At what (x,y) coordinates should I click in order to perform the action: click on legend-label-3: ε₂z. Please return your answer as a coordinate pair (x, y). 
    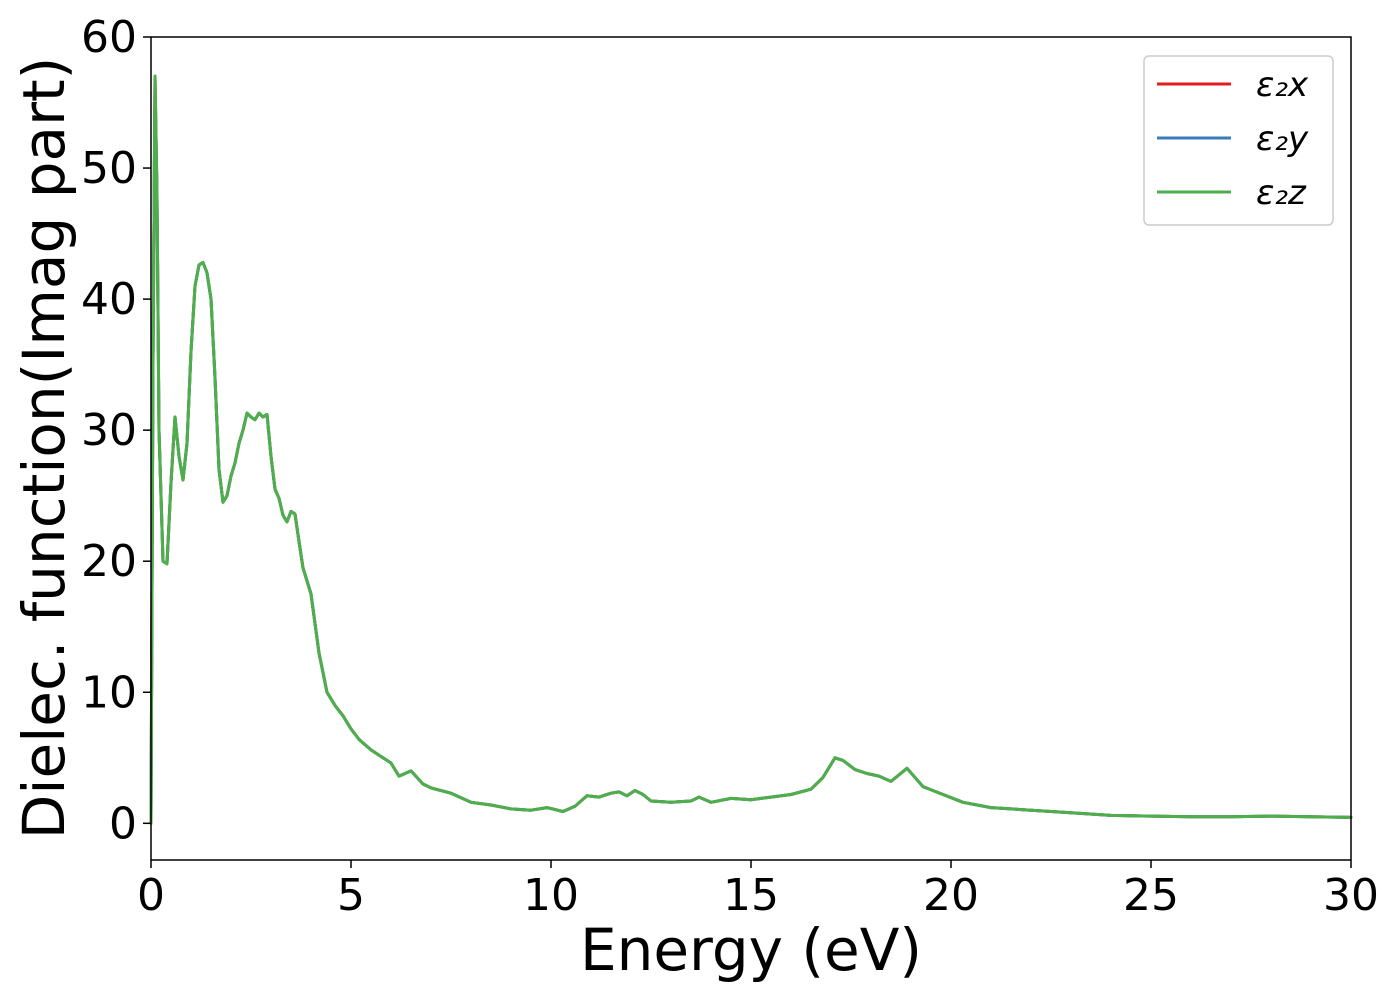
    Looking at the image, I should click on (1281, 193).